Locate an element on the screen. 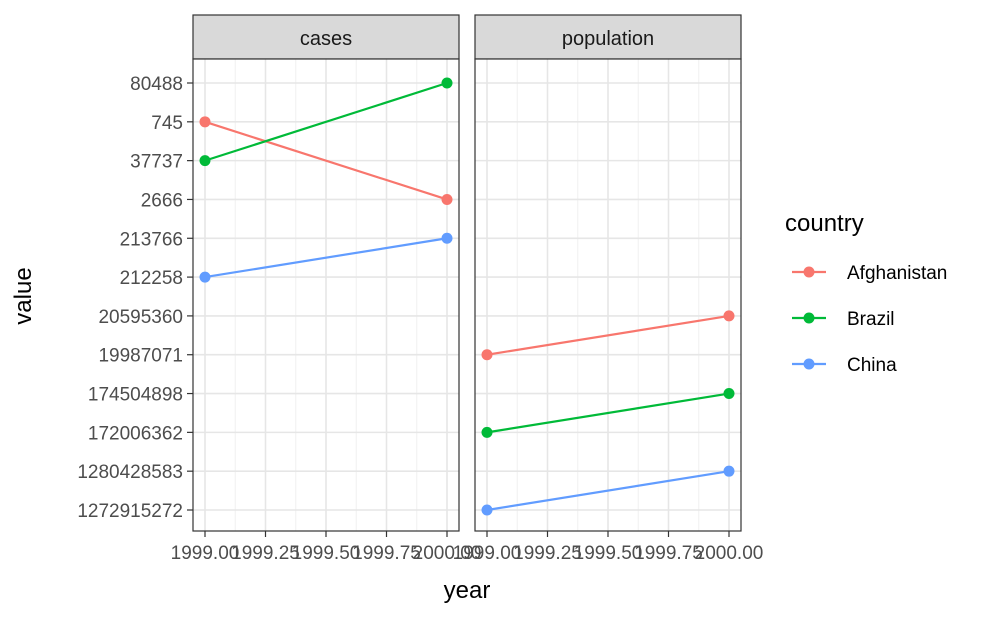 The image size is (1000, 618). legend-label: Brazil is located at coordinates (871, 319).